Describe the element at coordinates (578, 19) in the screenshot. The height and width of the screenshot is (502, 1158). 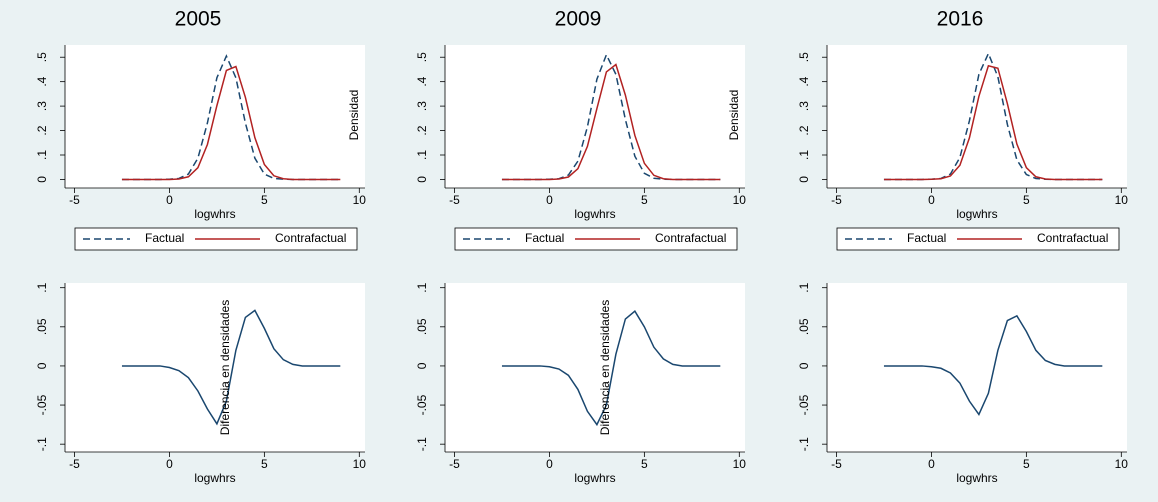
I see `chart-title: 2009` at that location.